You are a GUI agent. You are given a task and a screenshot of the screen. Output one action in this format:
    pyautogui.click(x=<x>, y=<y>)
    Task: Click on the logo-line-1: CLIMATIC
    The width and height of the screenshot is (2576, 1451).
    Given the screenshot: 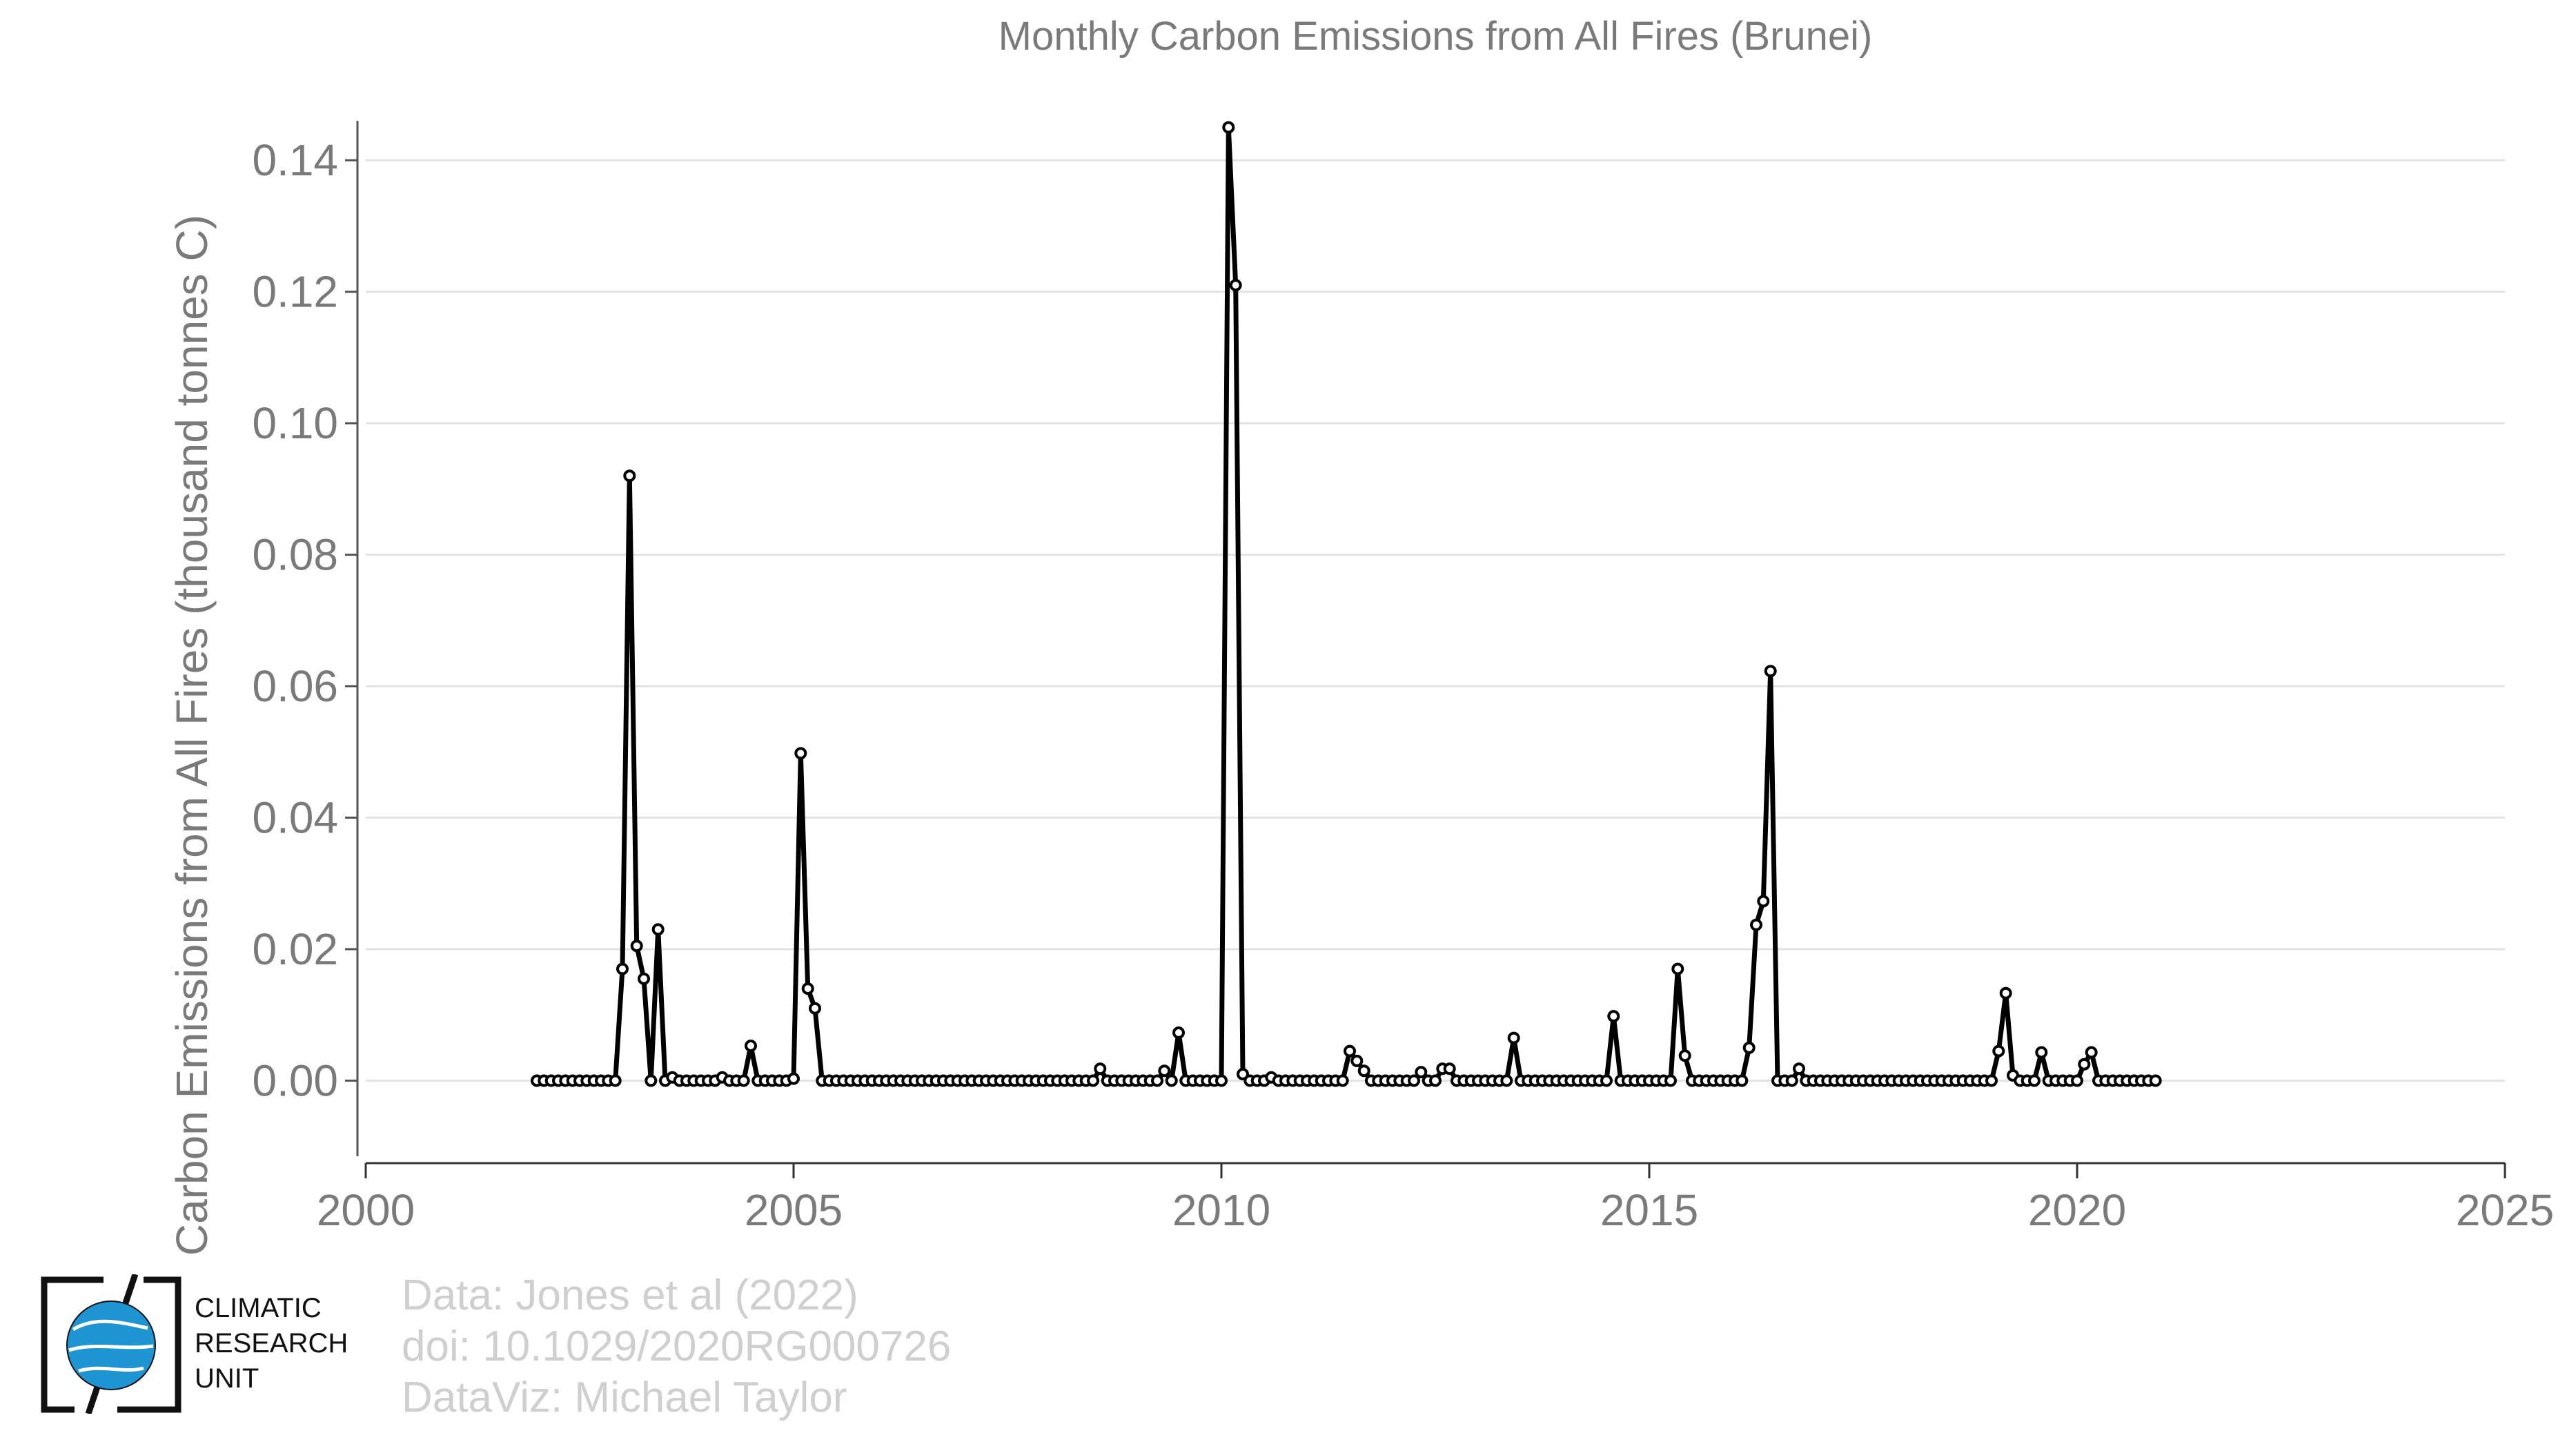 What is the action you would take?
    pyautogui.click(x=258, y=1308)
    